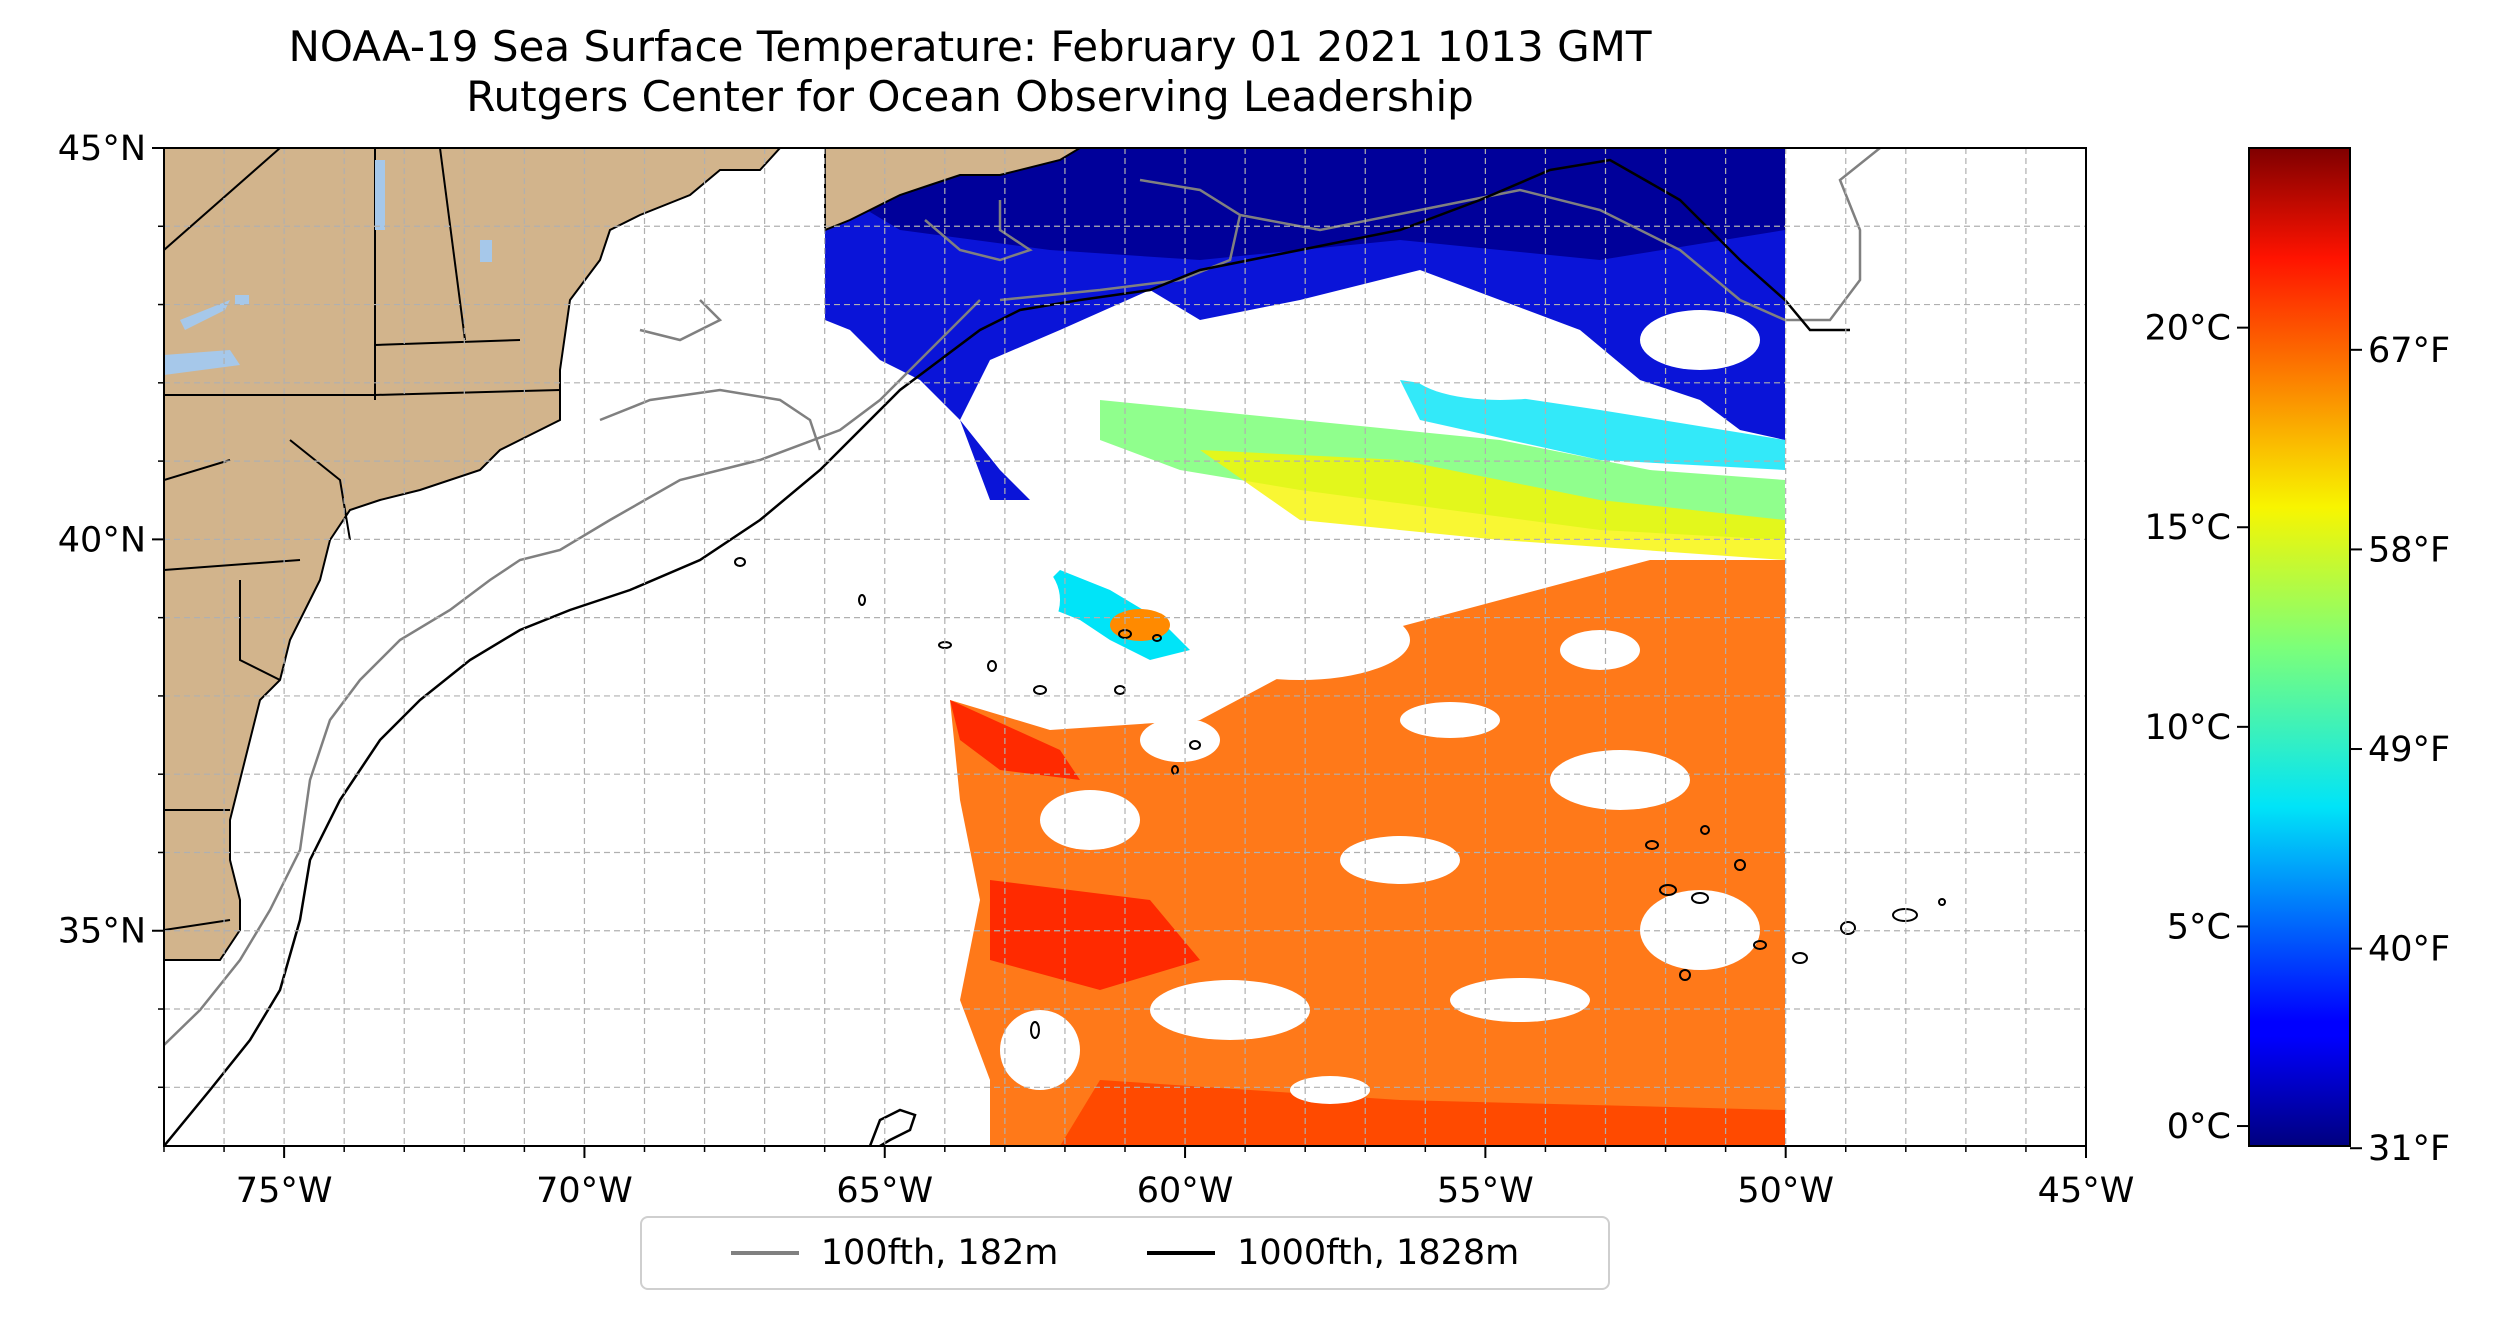  Describe the element at coordinates (2409, 950) in the screenshot. I see `colorbar-fahrenheit-label: 40°F` at that location.